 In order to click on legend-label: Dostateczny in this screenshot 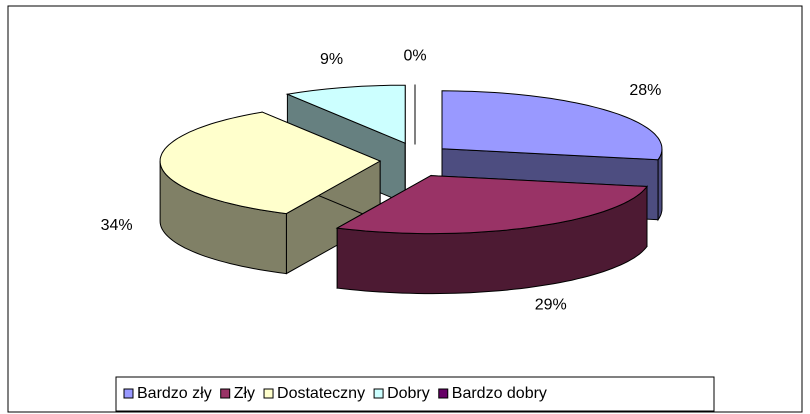, I will do `click(321, 393)`.